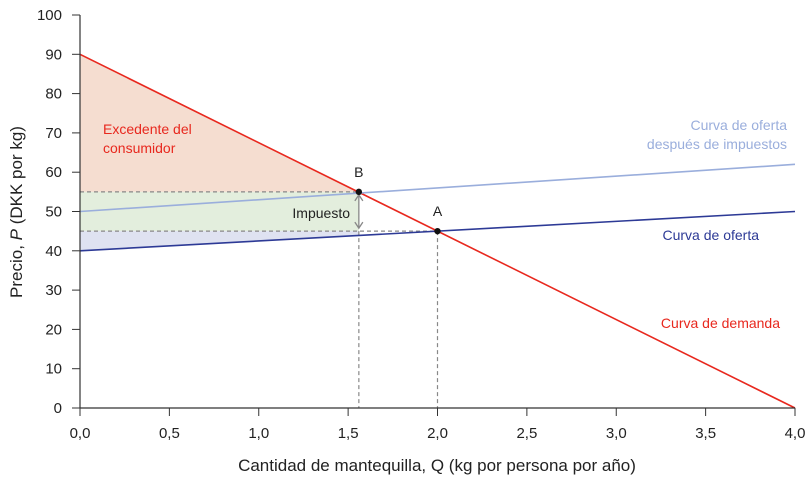  I want to click on y-tick-label: 100, so click(49, 15).